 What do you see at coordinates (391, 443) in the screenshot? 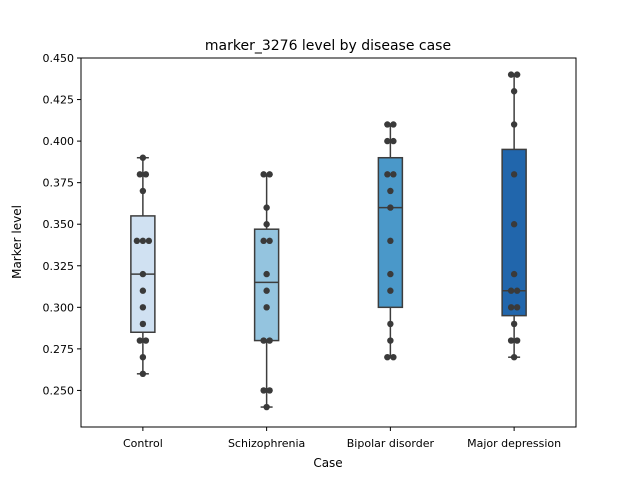
I see `x-tick-label: Bipolar disorder` at bounding box center [391, 443].